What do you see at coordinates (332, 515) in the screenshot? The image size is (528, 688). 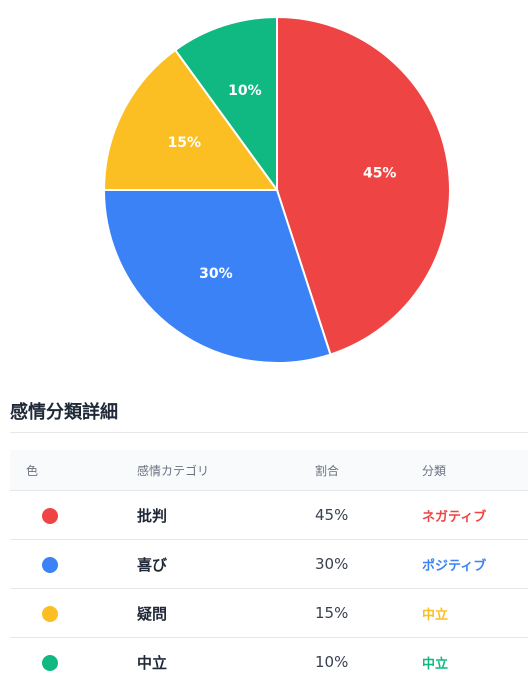 I see `ratio-value: 45%` at bounding box center [332, 515].